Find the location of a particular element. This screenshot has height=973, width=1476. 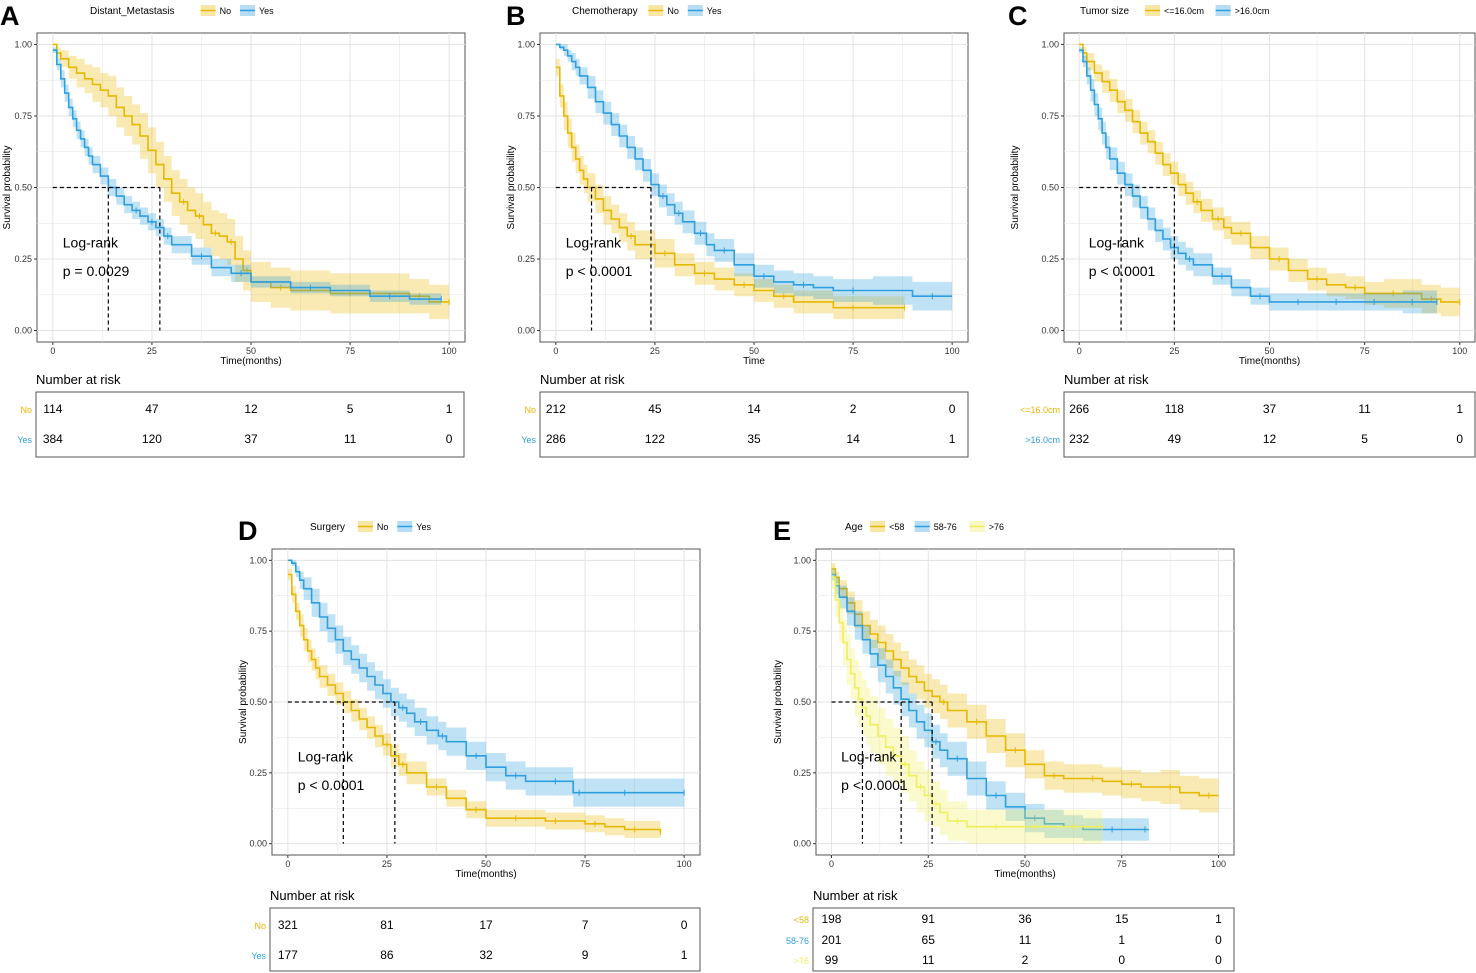

legend-label: No is located at coordinates (226, 11).